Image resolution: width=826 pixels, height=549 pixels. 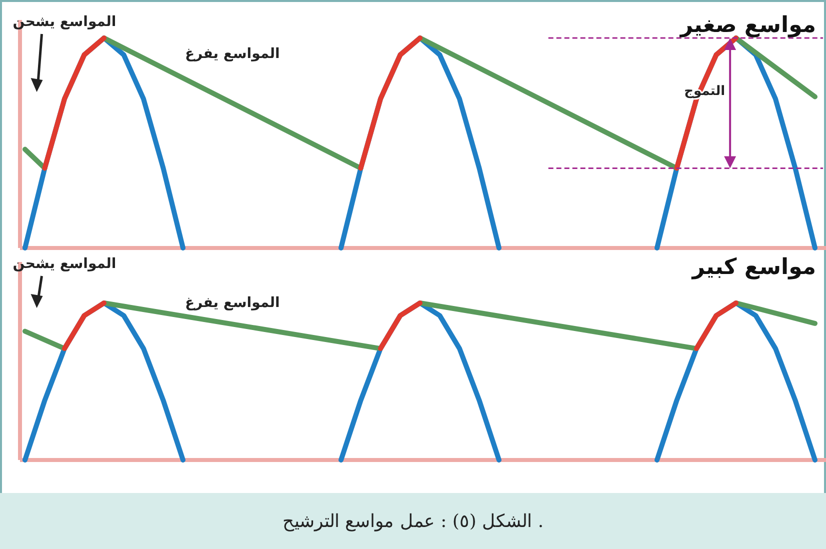 What do you see at coordinates (413, 521) in the screenshot?
I see `text: الشكل (٥) : عمل مواسع الترشيح .` at bounding box center [413, 521].